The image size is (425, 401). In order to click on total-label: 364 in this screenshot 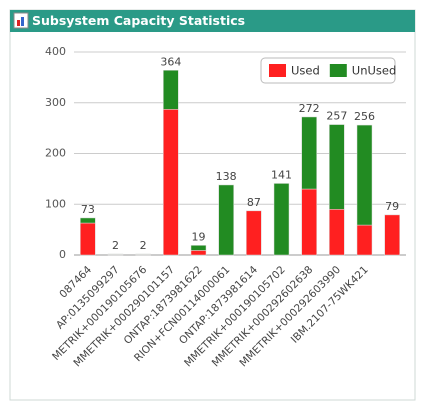, I will do `click(170, 61)`.